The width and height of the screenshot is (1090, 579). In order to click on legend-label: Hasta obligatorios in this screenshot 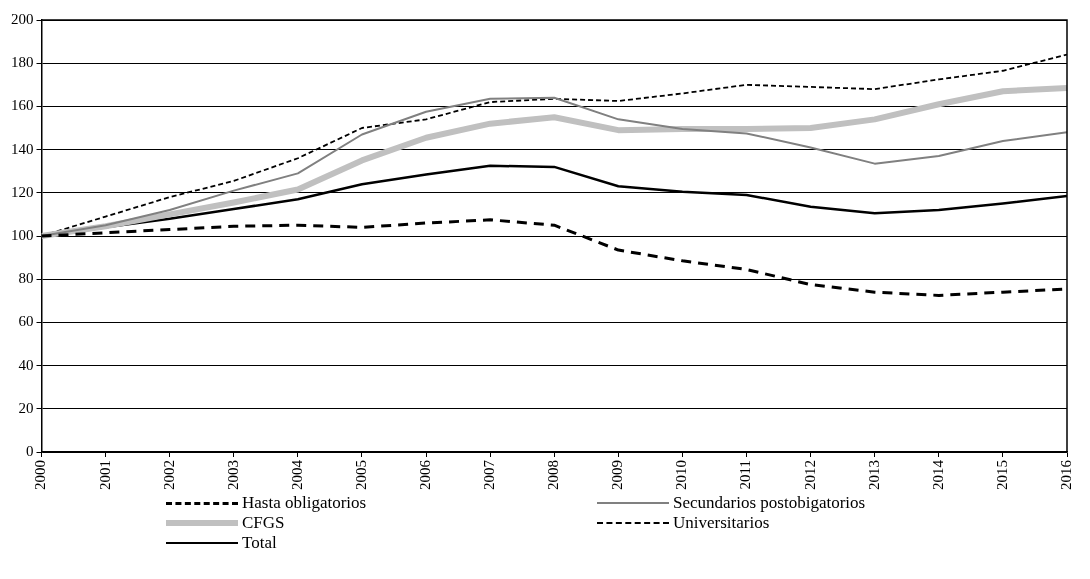, I will do `click(304, 503)`.